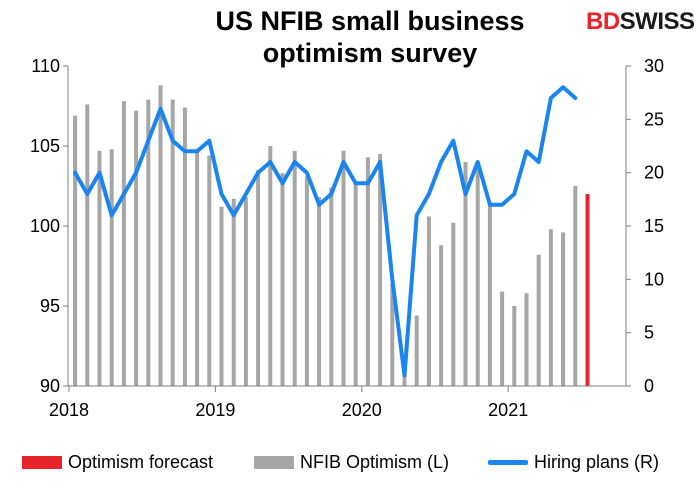 The image size is (700, 500). Describe the element at coordinates (362, 410) in the screenshot. I see `x-tick-label-2020: 2020` at that location.